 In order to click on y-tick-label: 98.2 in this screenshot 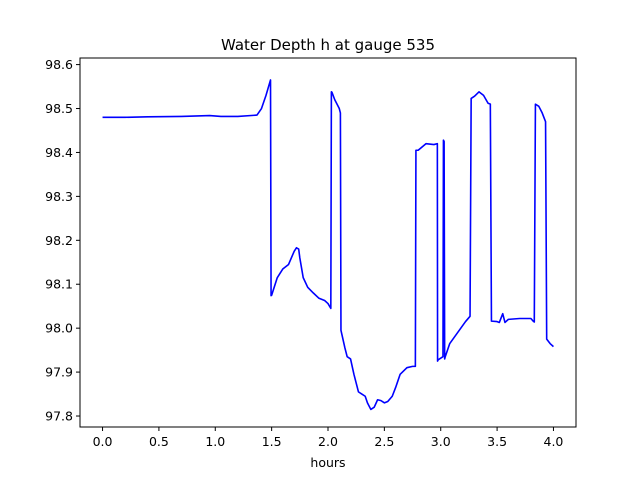, I will do `click(59, 240)`.